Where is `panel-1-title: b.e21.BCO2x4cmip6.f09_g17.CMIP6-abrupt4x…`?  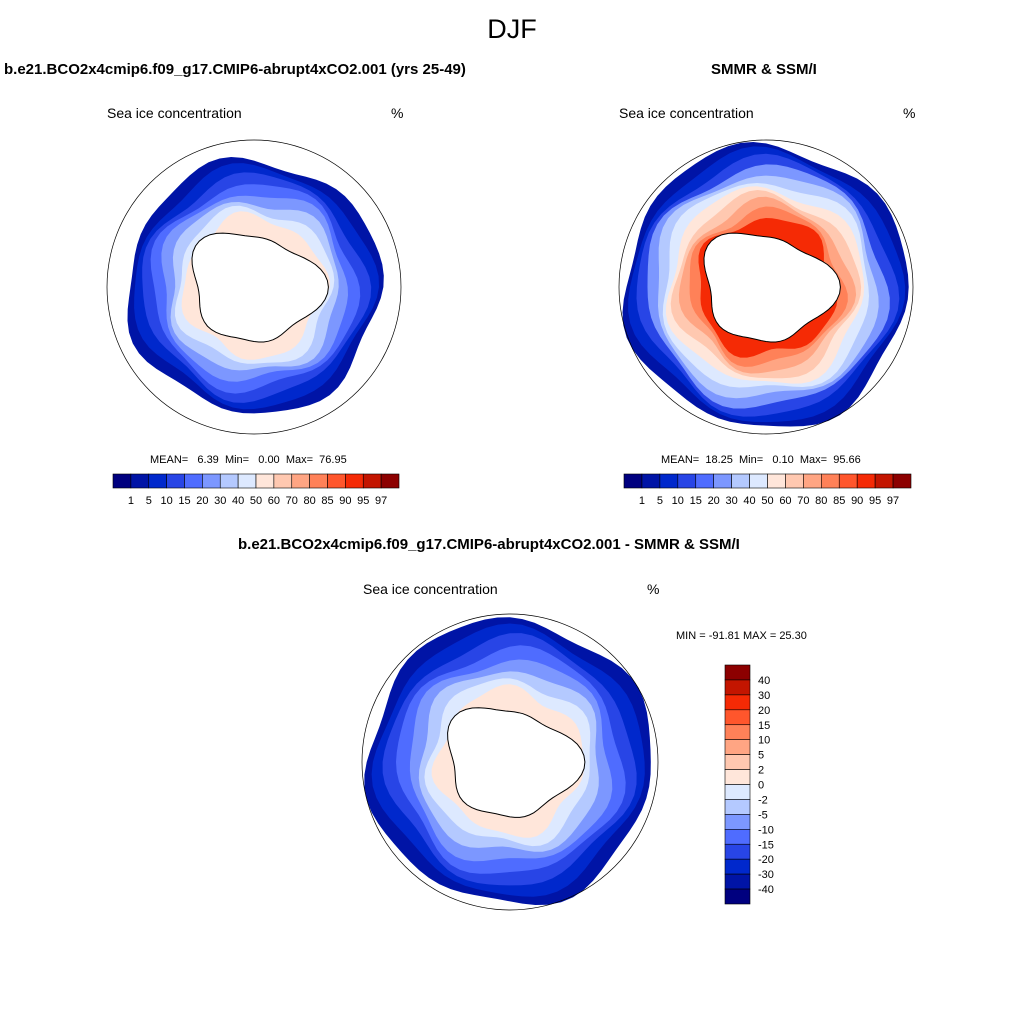
panel-1-title: b.e21.BCO2x4cmip6.f09_g17.CMIP6-abrupt4x… is located at coordinates (235, 69).